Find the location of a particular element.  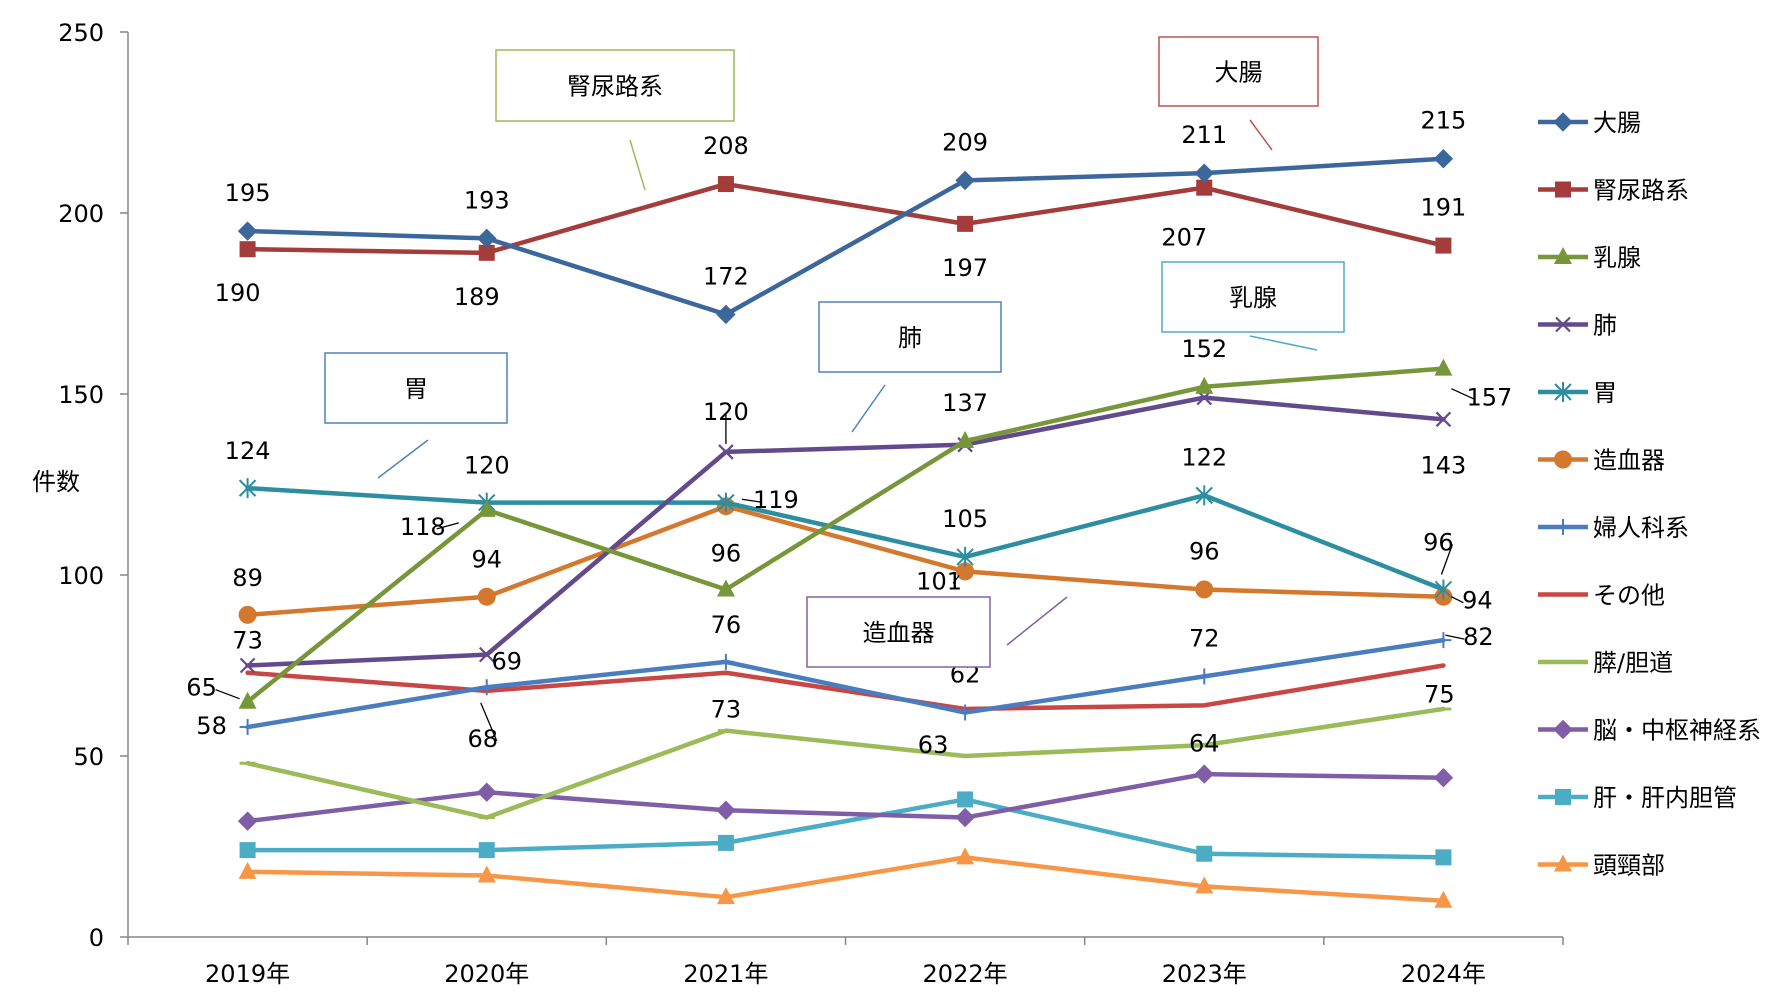

legend-item: 頭頸部 is located at coordinates (1601, 866).